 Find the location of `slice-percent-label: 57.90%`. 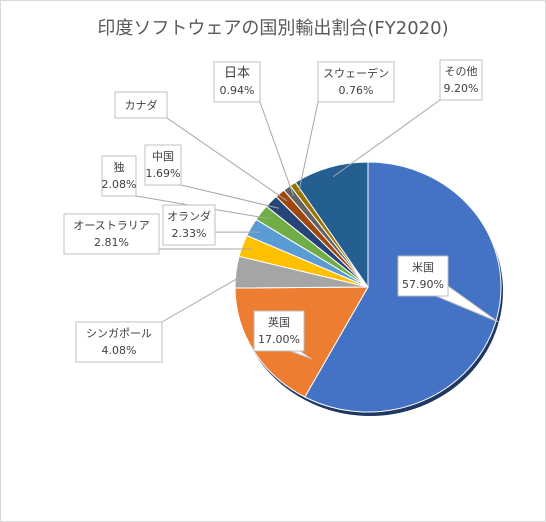

slice-percent-label: 57.90% is located at coordinates (423, 284).